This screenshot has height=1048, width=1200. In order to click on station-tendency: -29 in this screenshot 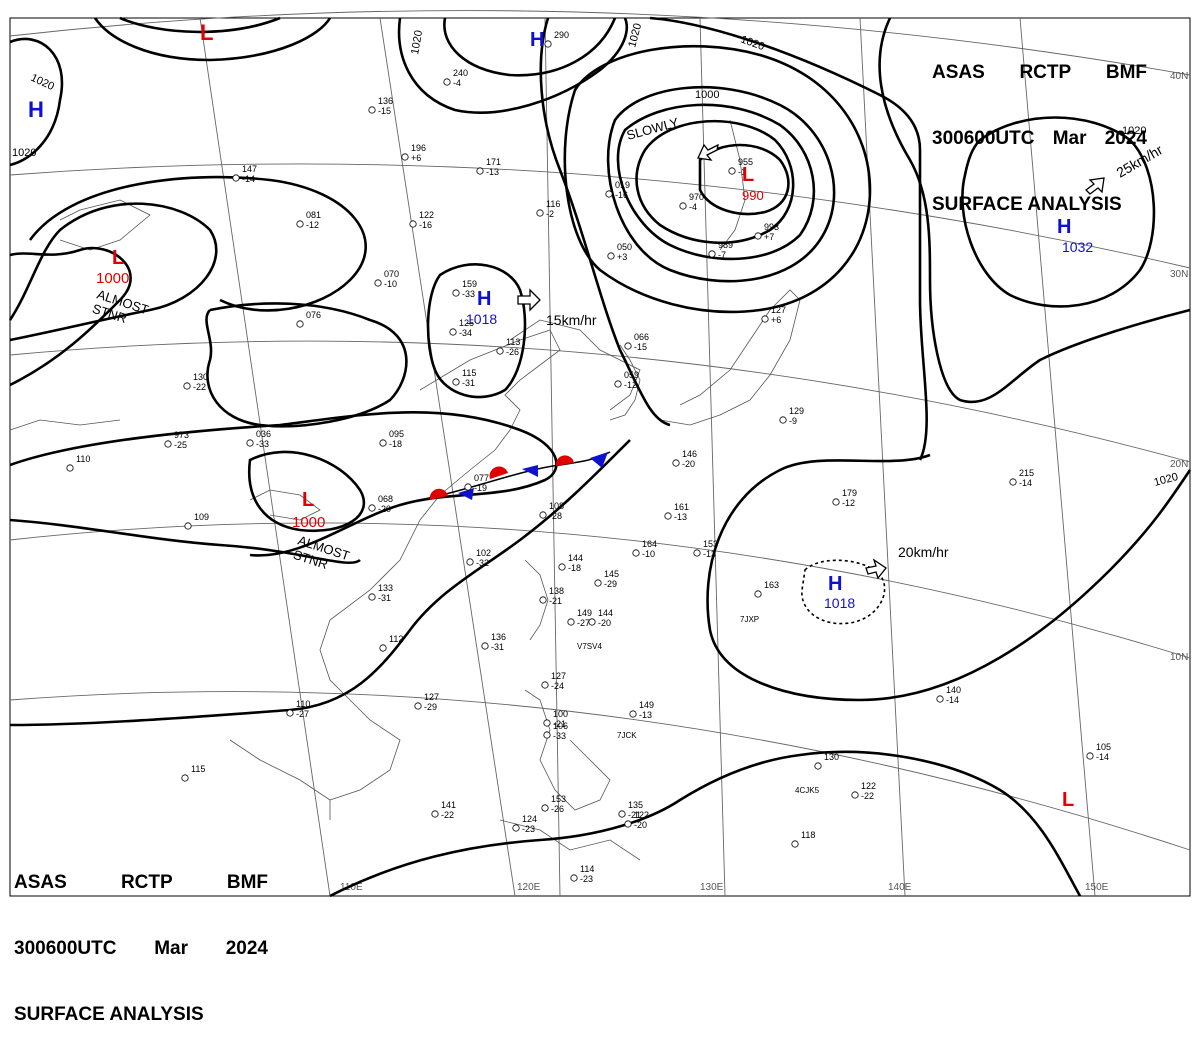, I will do `click(610, 584)`.